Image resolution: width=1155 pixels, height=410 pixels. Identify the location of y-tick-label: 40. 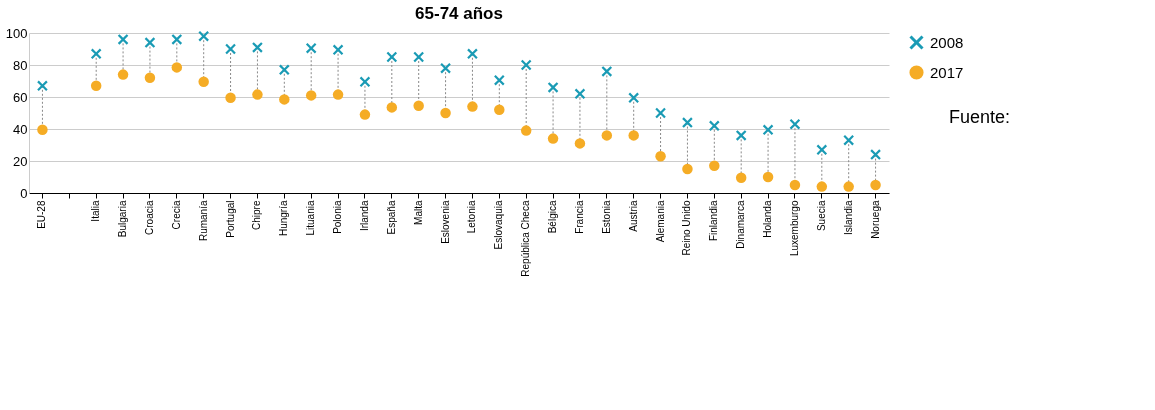
(20, 129).